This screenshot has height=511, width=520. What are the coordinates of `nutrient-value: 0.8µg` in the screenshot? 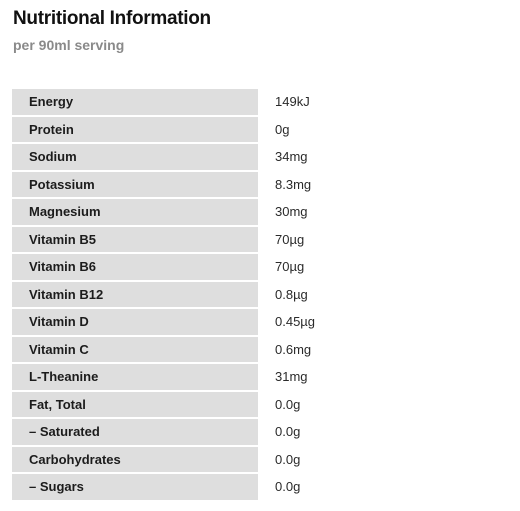 It's located at (283, 295).